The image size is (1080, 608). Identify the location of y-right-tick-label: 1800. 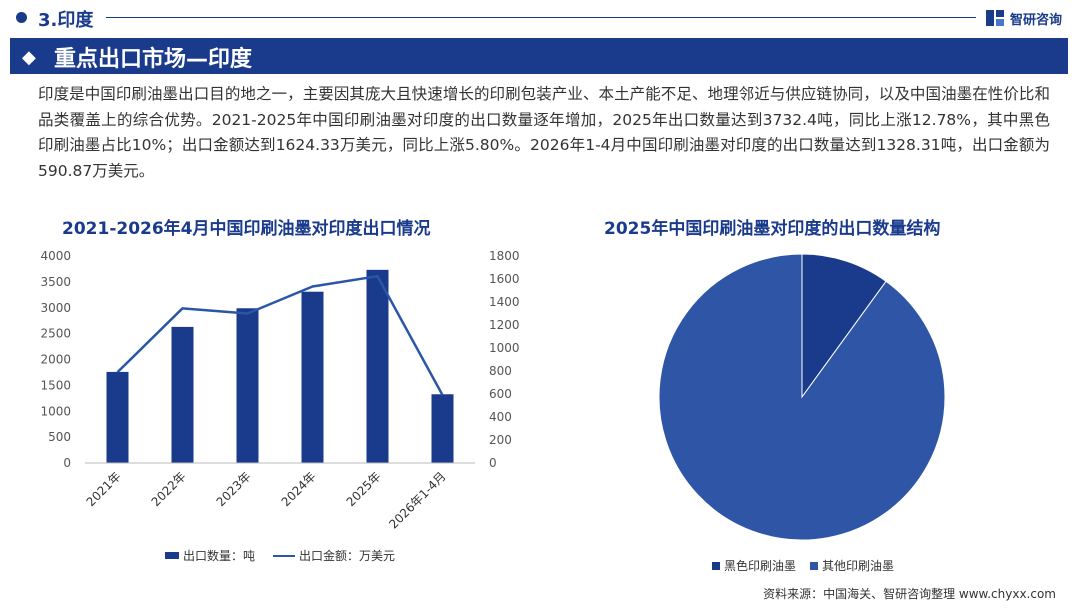
(504, 256).